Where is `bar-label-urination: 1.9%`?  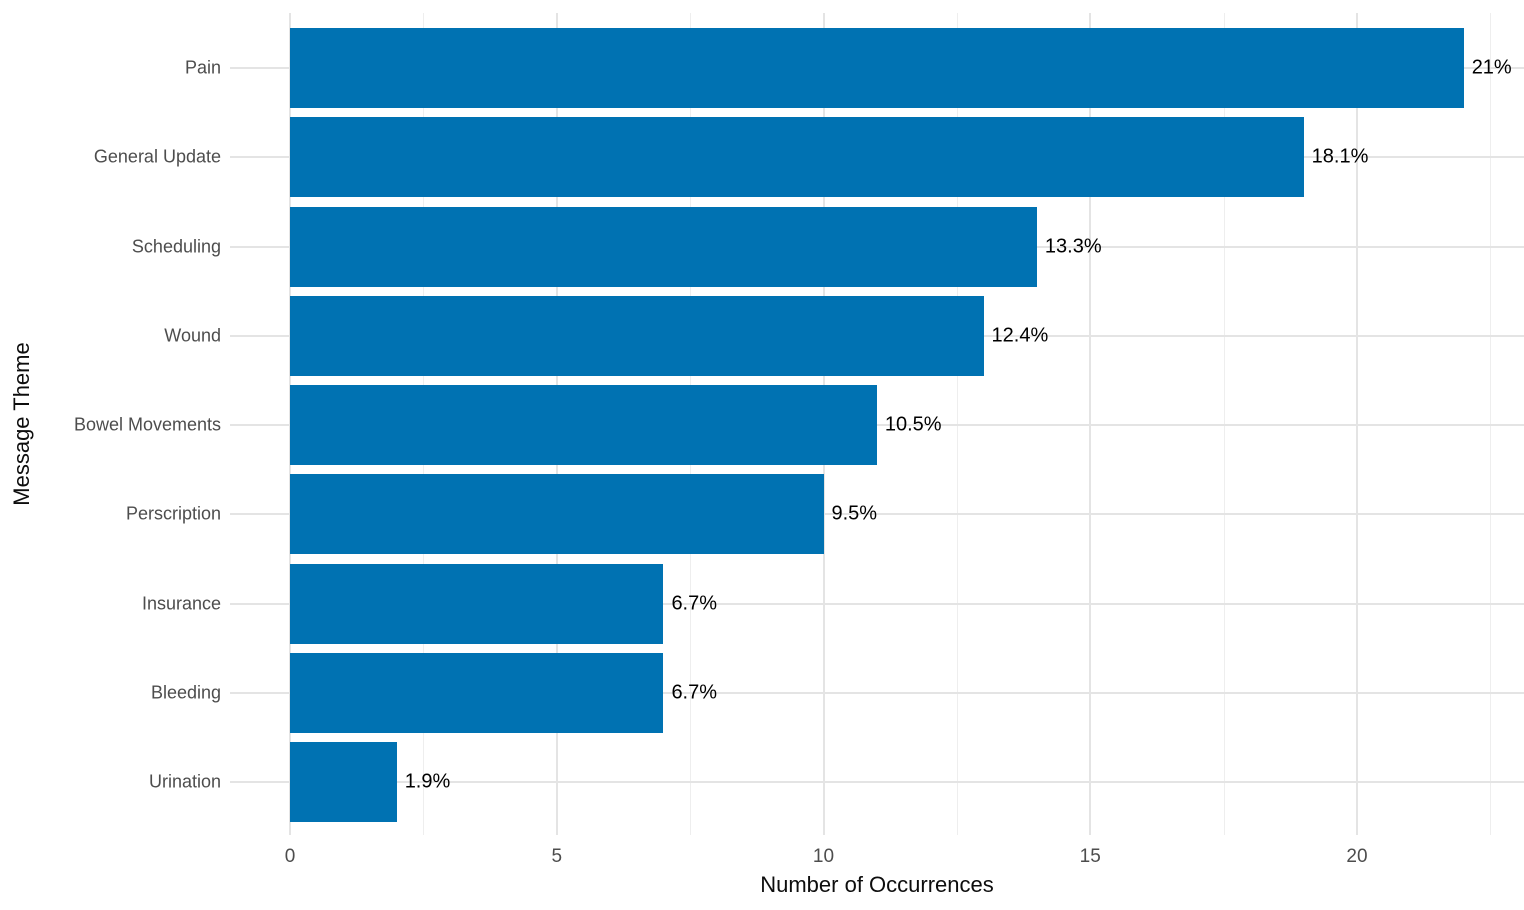 bar-label-urination: 1.9% is located at coordinates (427, 781).